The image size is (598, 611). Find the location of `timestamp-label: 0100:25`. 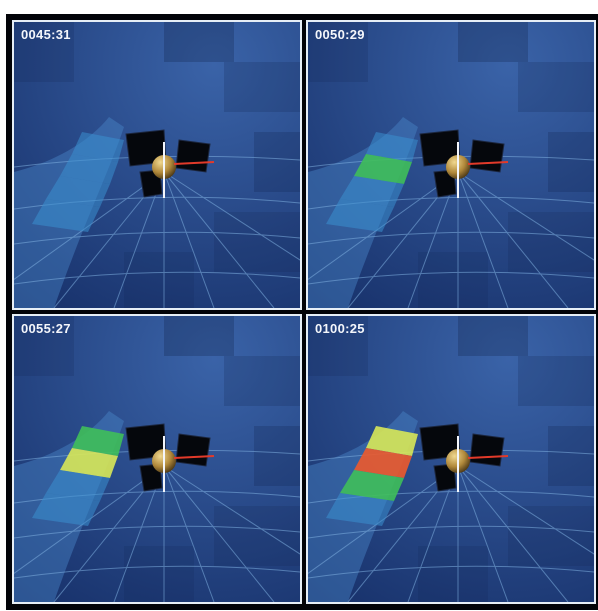

timestamp-label: 0100:25 is located at coordinates (340, 328).